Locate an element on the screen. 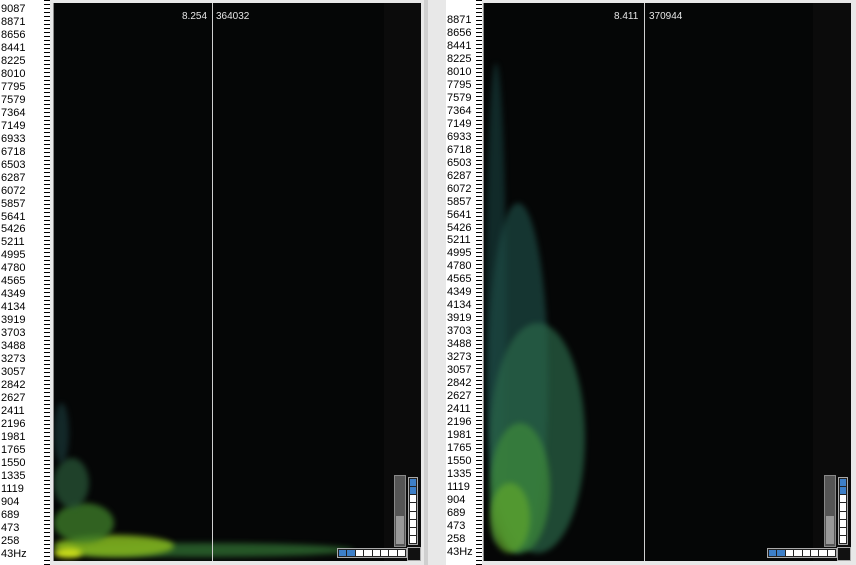 This screenshot has width=856, height=565. corner-button-left is located at coordinates (414, 554).